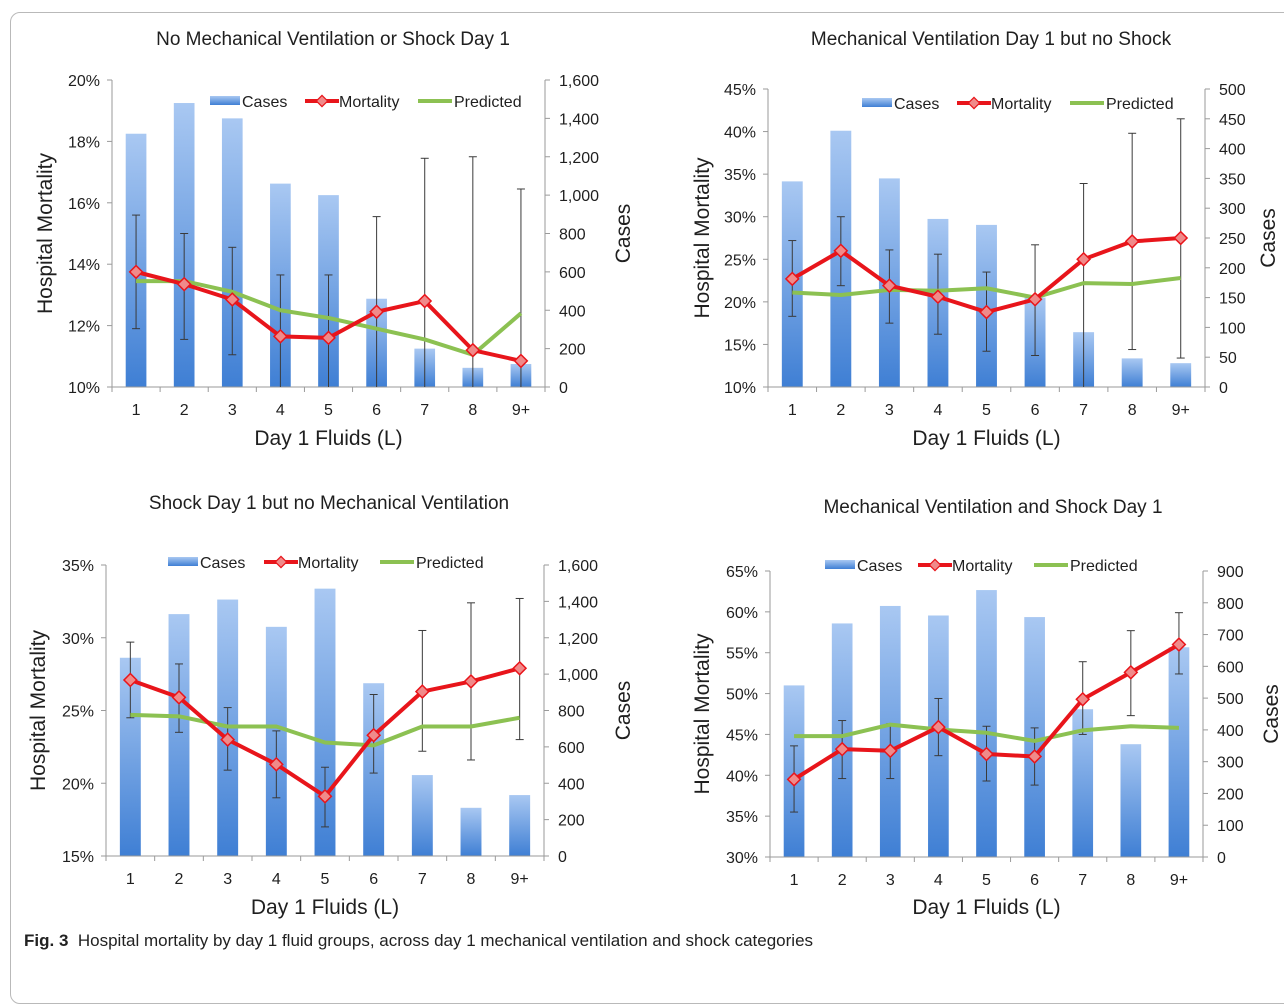  What do you see at coordinates (572, 273) in the screenshot?
I see `y2-tick-label: 600` at bounding box center [572, 273].